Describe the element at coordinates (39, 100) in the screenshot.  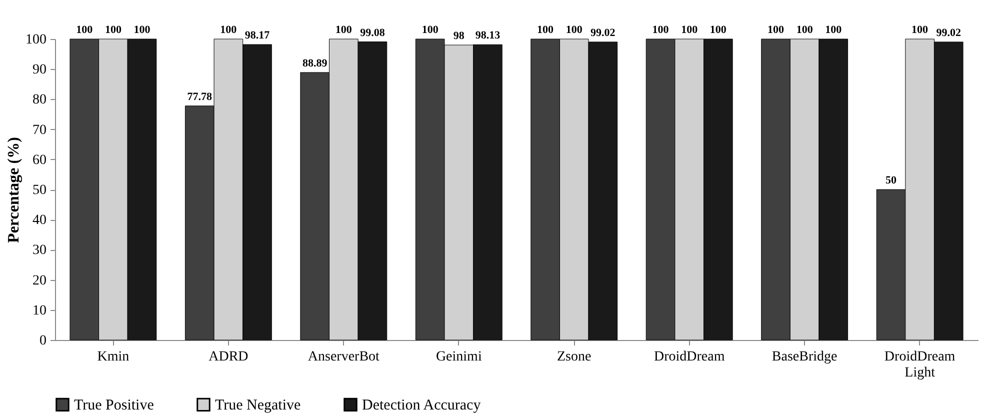
I see `y-tick-label: 80` at that location.